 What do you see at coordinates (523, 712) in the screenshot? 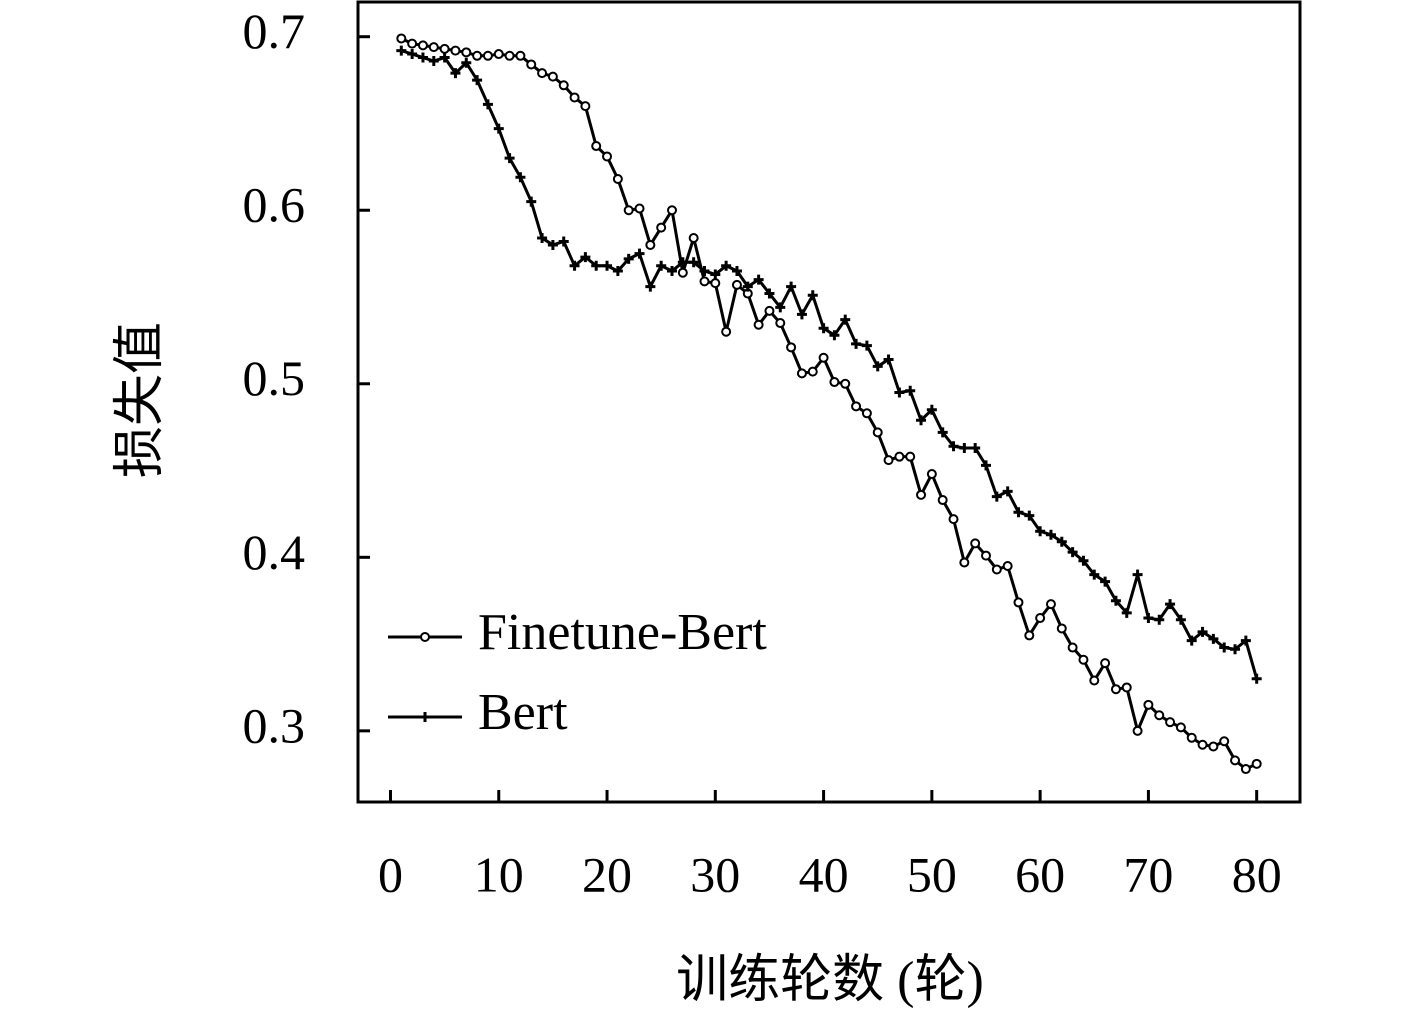
I see `legend-label: Bert` at bounding box center [523, 712].